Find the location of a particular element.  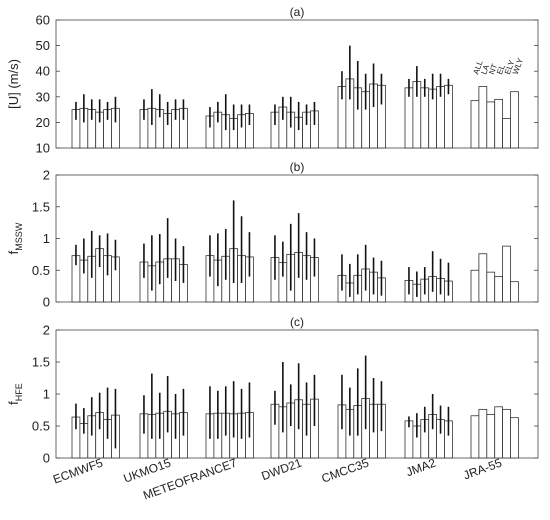

panel-label: (a) is located at coordinates (297, 12).